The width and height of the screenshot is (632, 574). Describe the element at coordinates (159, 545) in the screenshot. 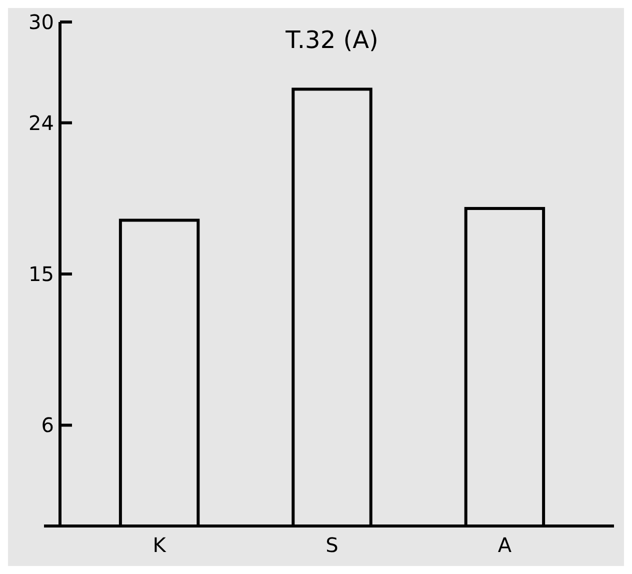

I see `x-tick-label: K` at that location.